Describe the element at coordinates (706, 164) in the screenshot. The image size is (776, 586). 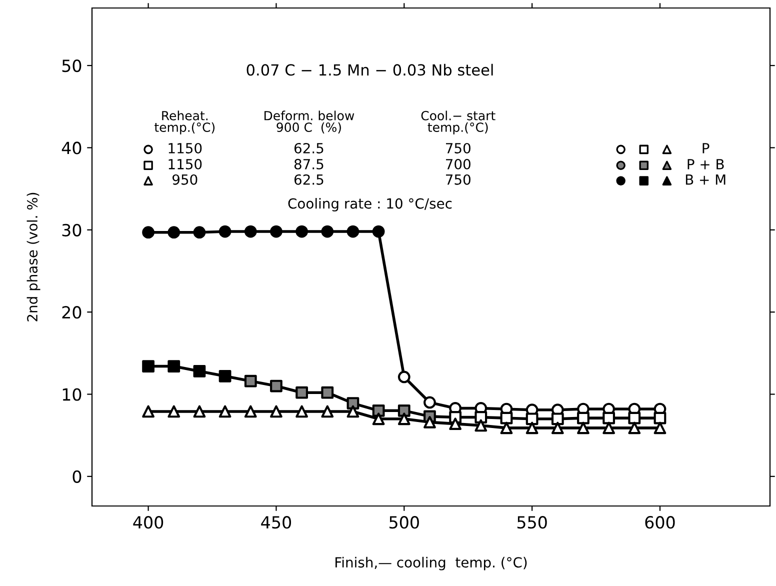
I see `annotation: P + B` at that location.